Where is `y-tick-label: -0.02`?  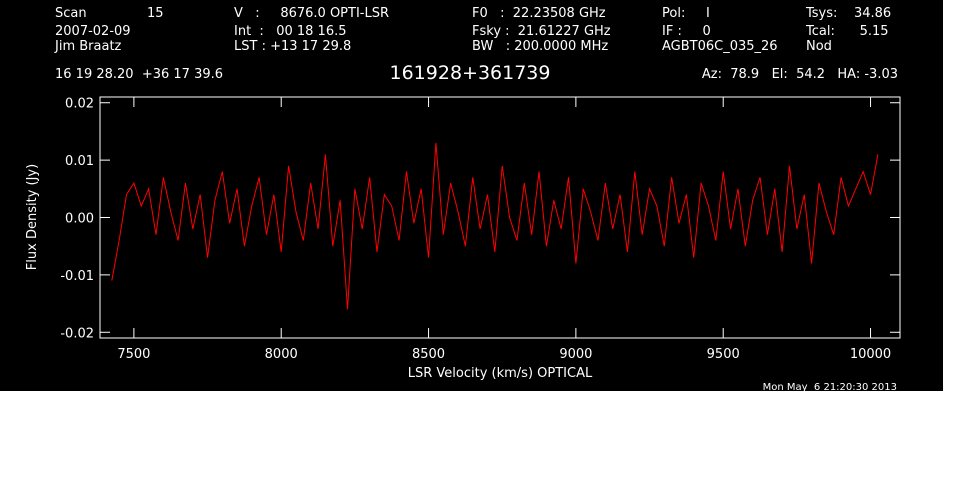 y-tick-label: -0.02 is located at coordinates (77, 333).